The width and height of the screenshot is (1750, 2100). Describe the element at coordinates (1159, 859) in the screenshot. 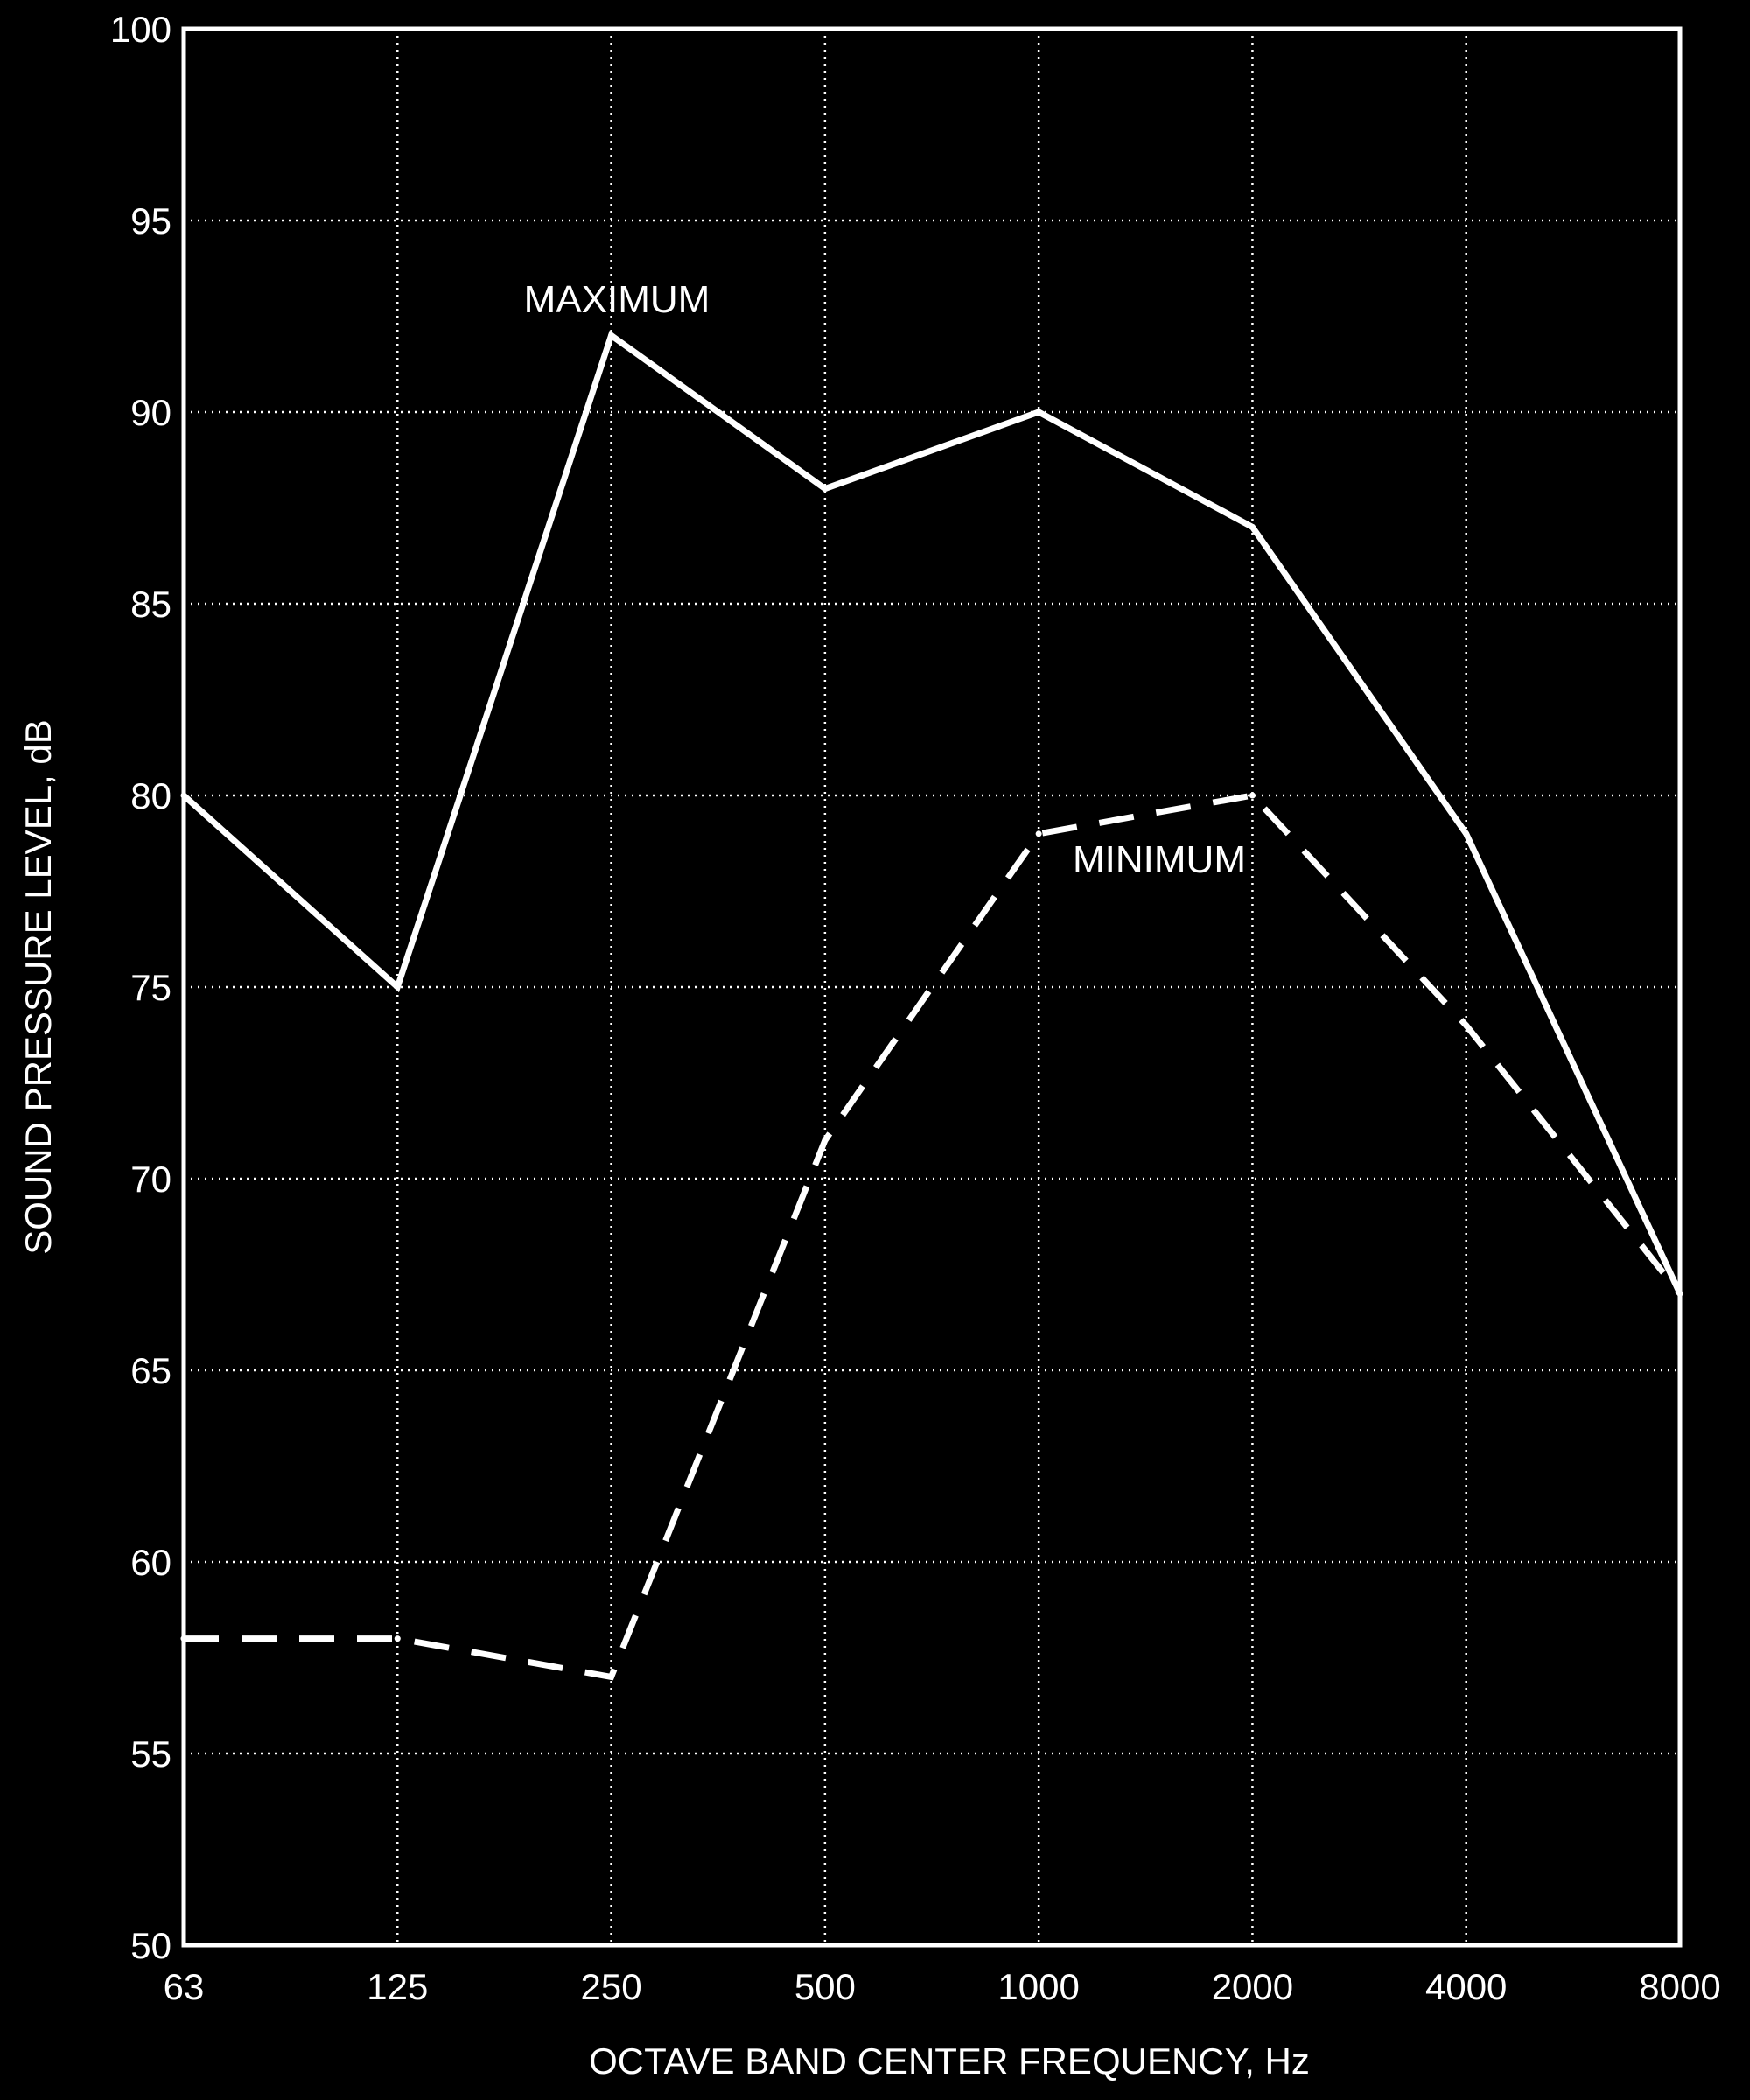

I see `series-label-minimum: MINIMUM` at that location.